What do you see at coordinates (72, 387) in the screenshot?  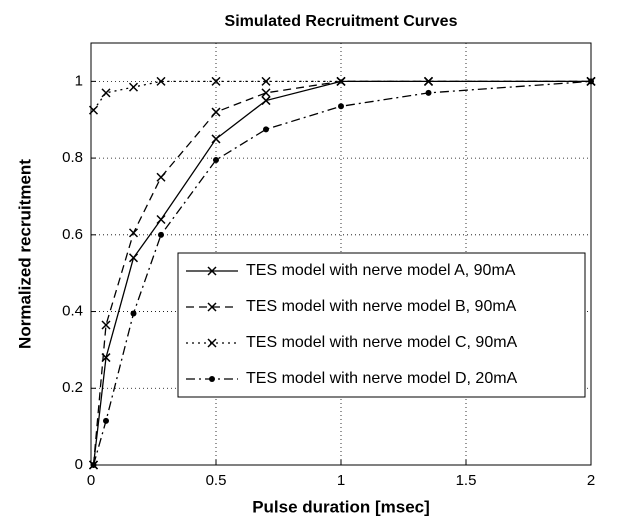 I see `y-tick-label: 0.2` at bounding box center [72, 387].